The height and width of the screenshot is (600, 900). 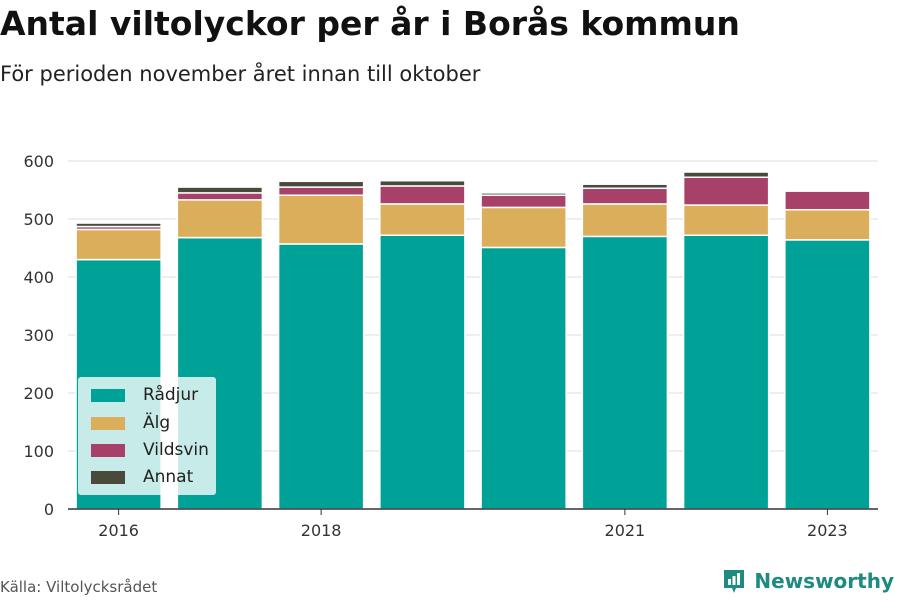 I want to click on y-tick-label: 200, so click(x=38, y=393).